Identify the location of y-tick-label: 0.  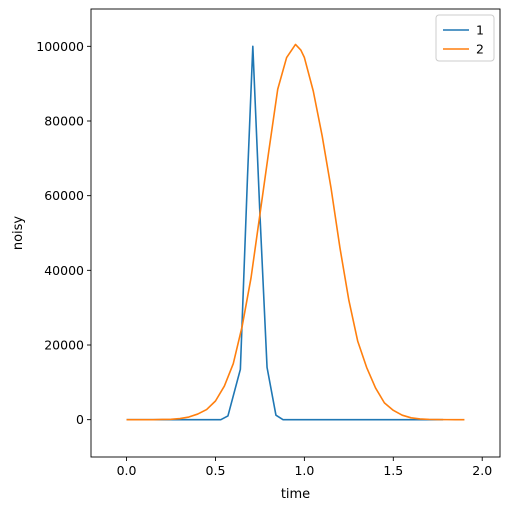
(80, 419).